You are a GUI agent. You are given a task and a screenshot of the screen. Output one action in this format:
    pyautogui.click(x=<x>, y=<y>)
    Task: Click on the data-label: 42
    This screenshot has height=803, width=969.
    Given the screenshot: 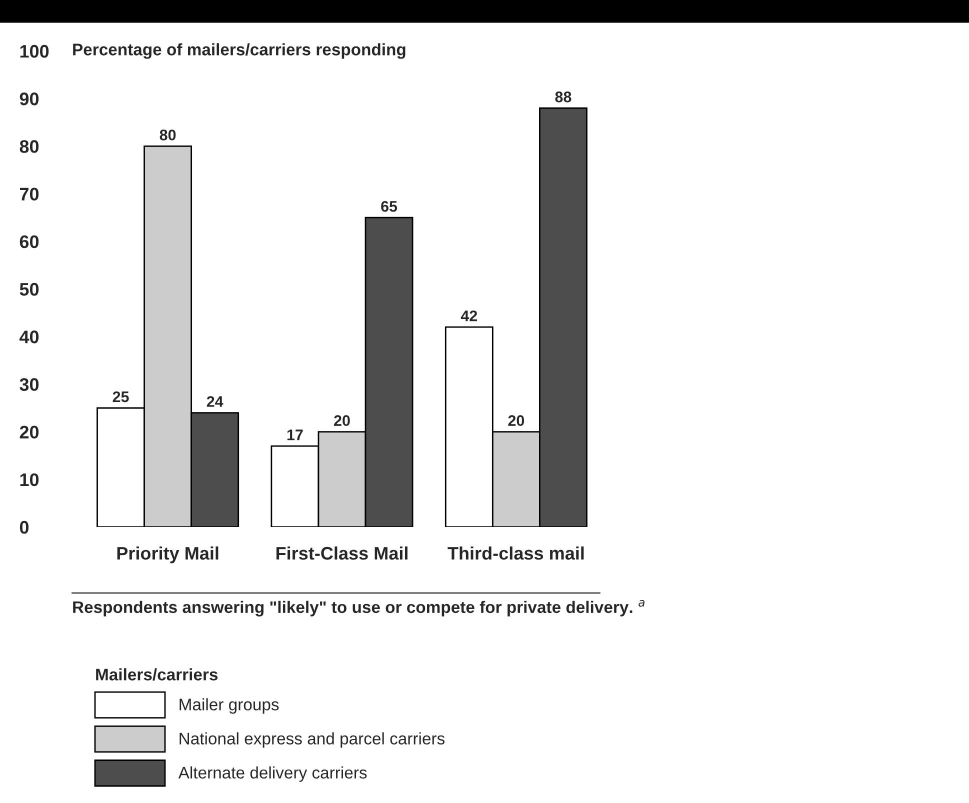 What is the action you would take?
    pyautogui.click(x=469, y=316)
    